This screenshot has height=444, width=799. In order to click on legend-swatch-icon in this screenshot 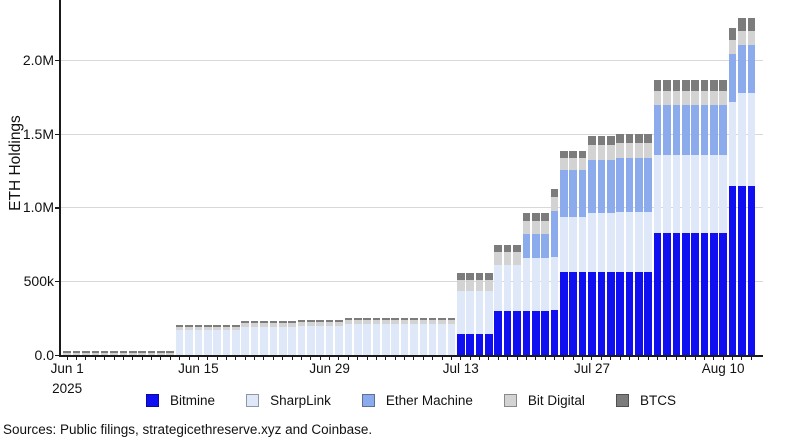, I will do `click(153, 400)`.